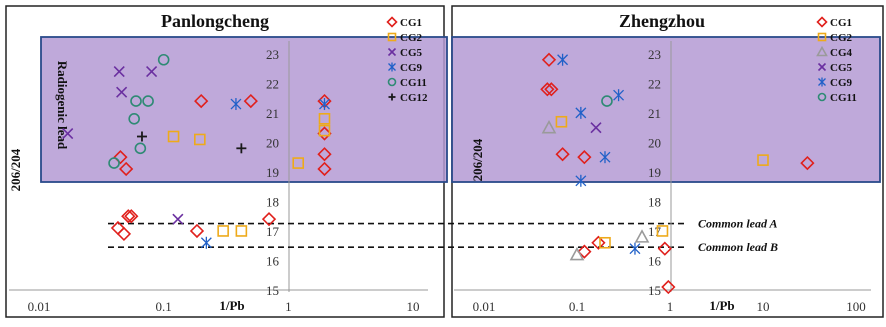 The height and width of the screenshot is (327, 886). What do you see at coordinates (273, 231) in the screenshot?
I see `y-tick-label: 17` at bounding box center [273, 231].